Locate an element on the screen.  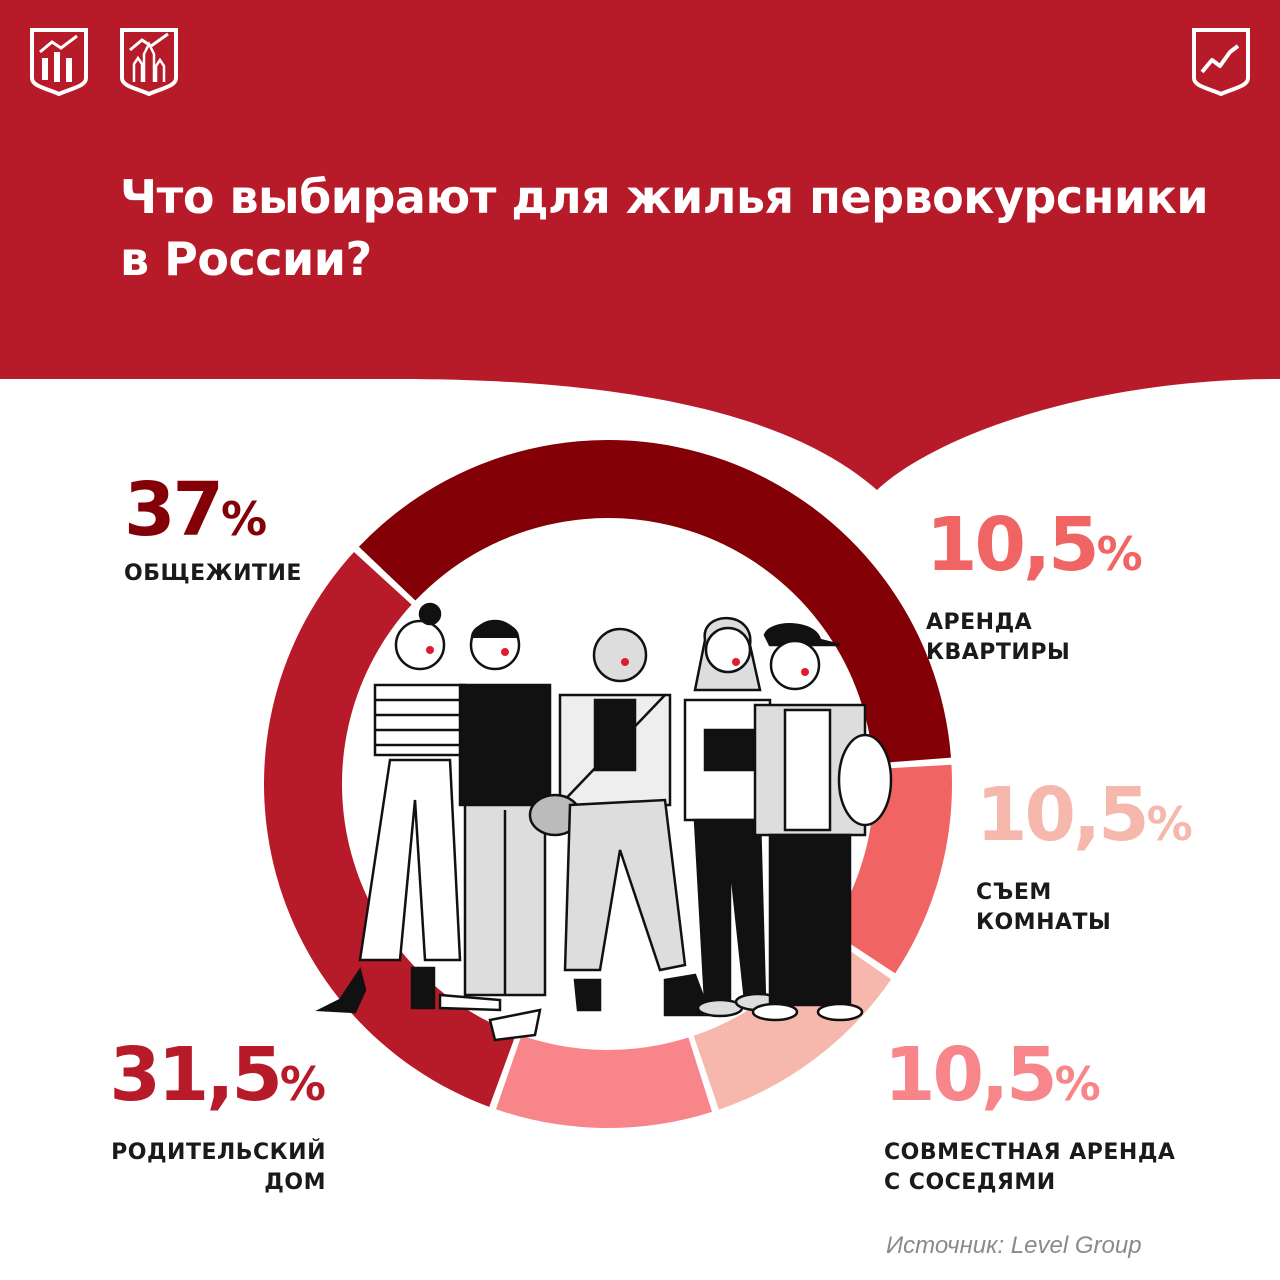
parents-value: 31,5% is located at coordinates (217, 1075).